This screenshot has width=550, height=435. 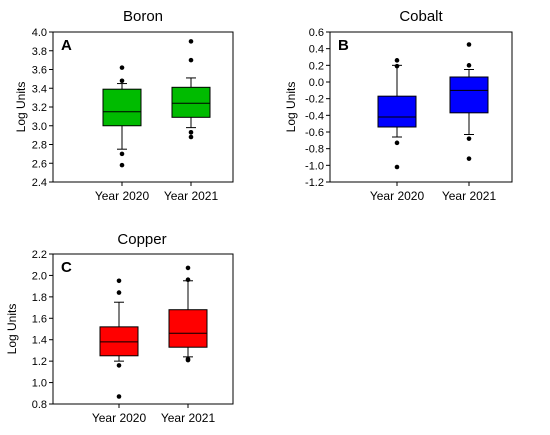 I want to click on y-tick-label: 4.0, so click(x=39, y=33).